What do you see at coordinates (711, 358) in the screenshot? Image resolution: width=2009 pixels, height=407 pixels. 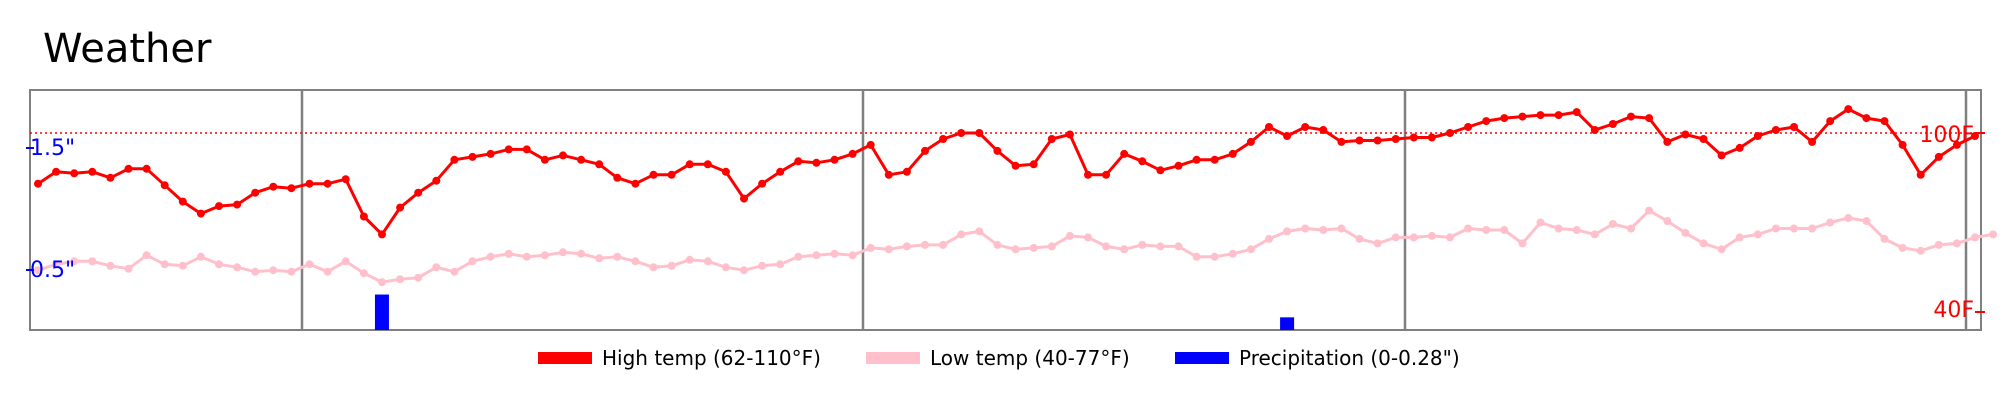 I see `legend-label-high: High temp (62-110°F)` at bounding box center [711, 358].